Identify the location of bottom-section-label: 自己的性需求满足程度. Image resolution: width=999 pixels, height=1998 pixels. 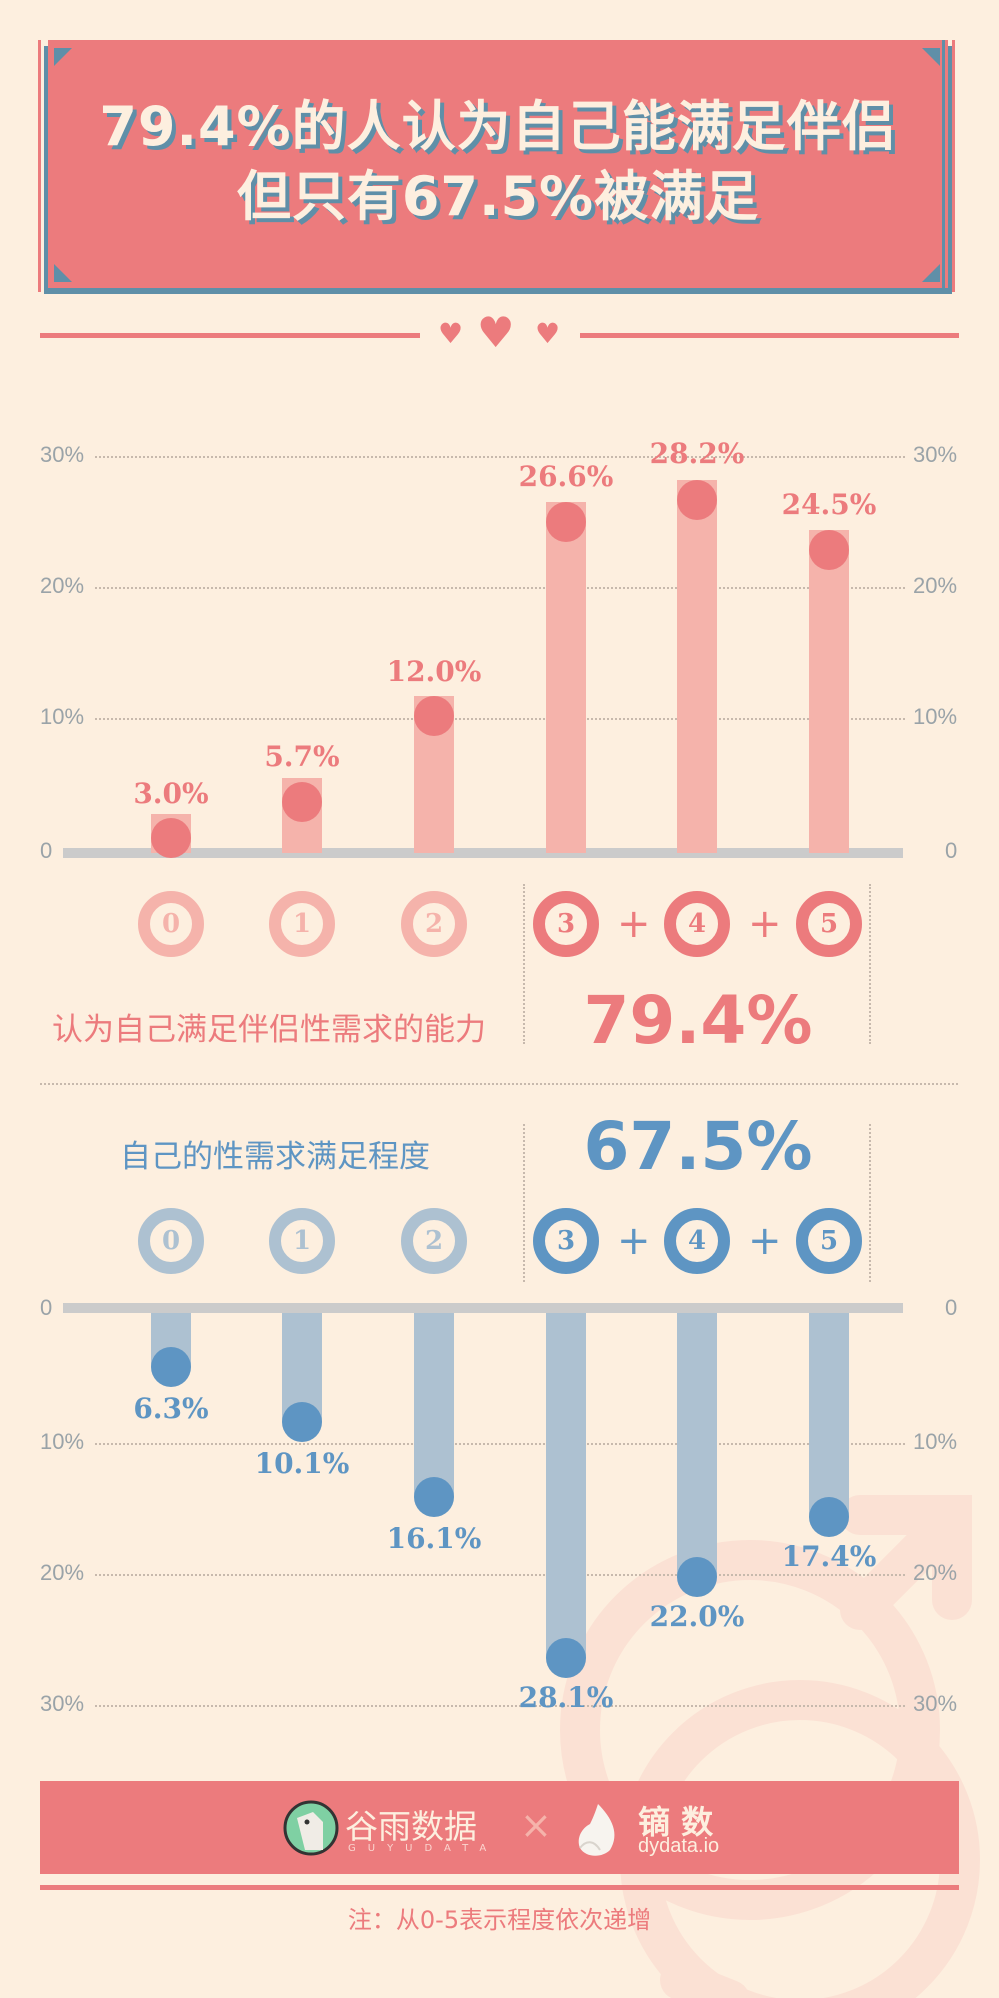
(275, 1157).